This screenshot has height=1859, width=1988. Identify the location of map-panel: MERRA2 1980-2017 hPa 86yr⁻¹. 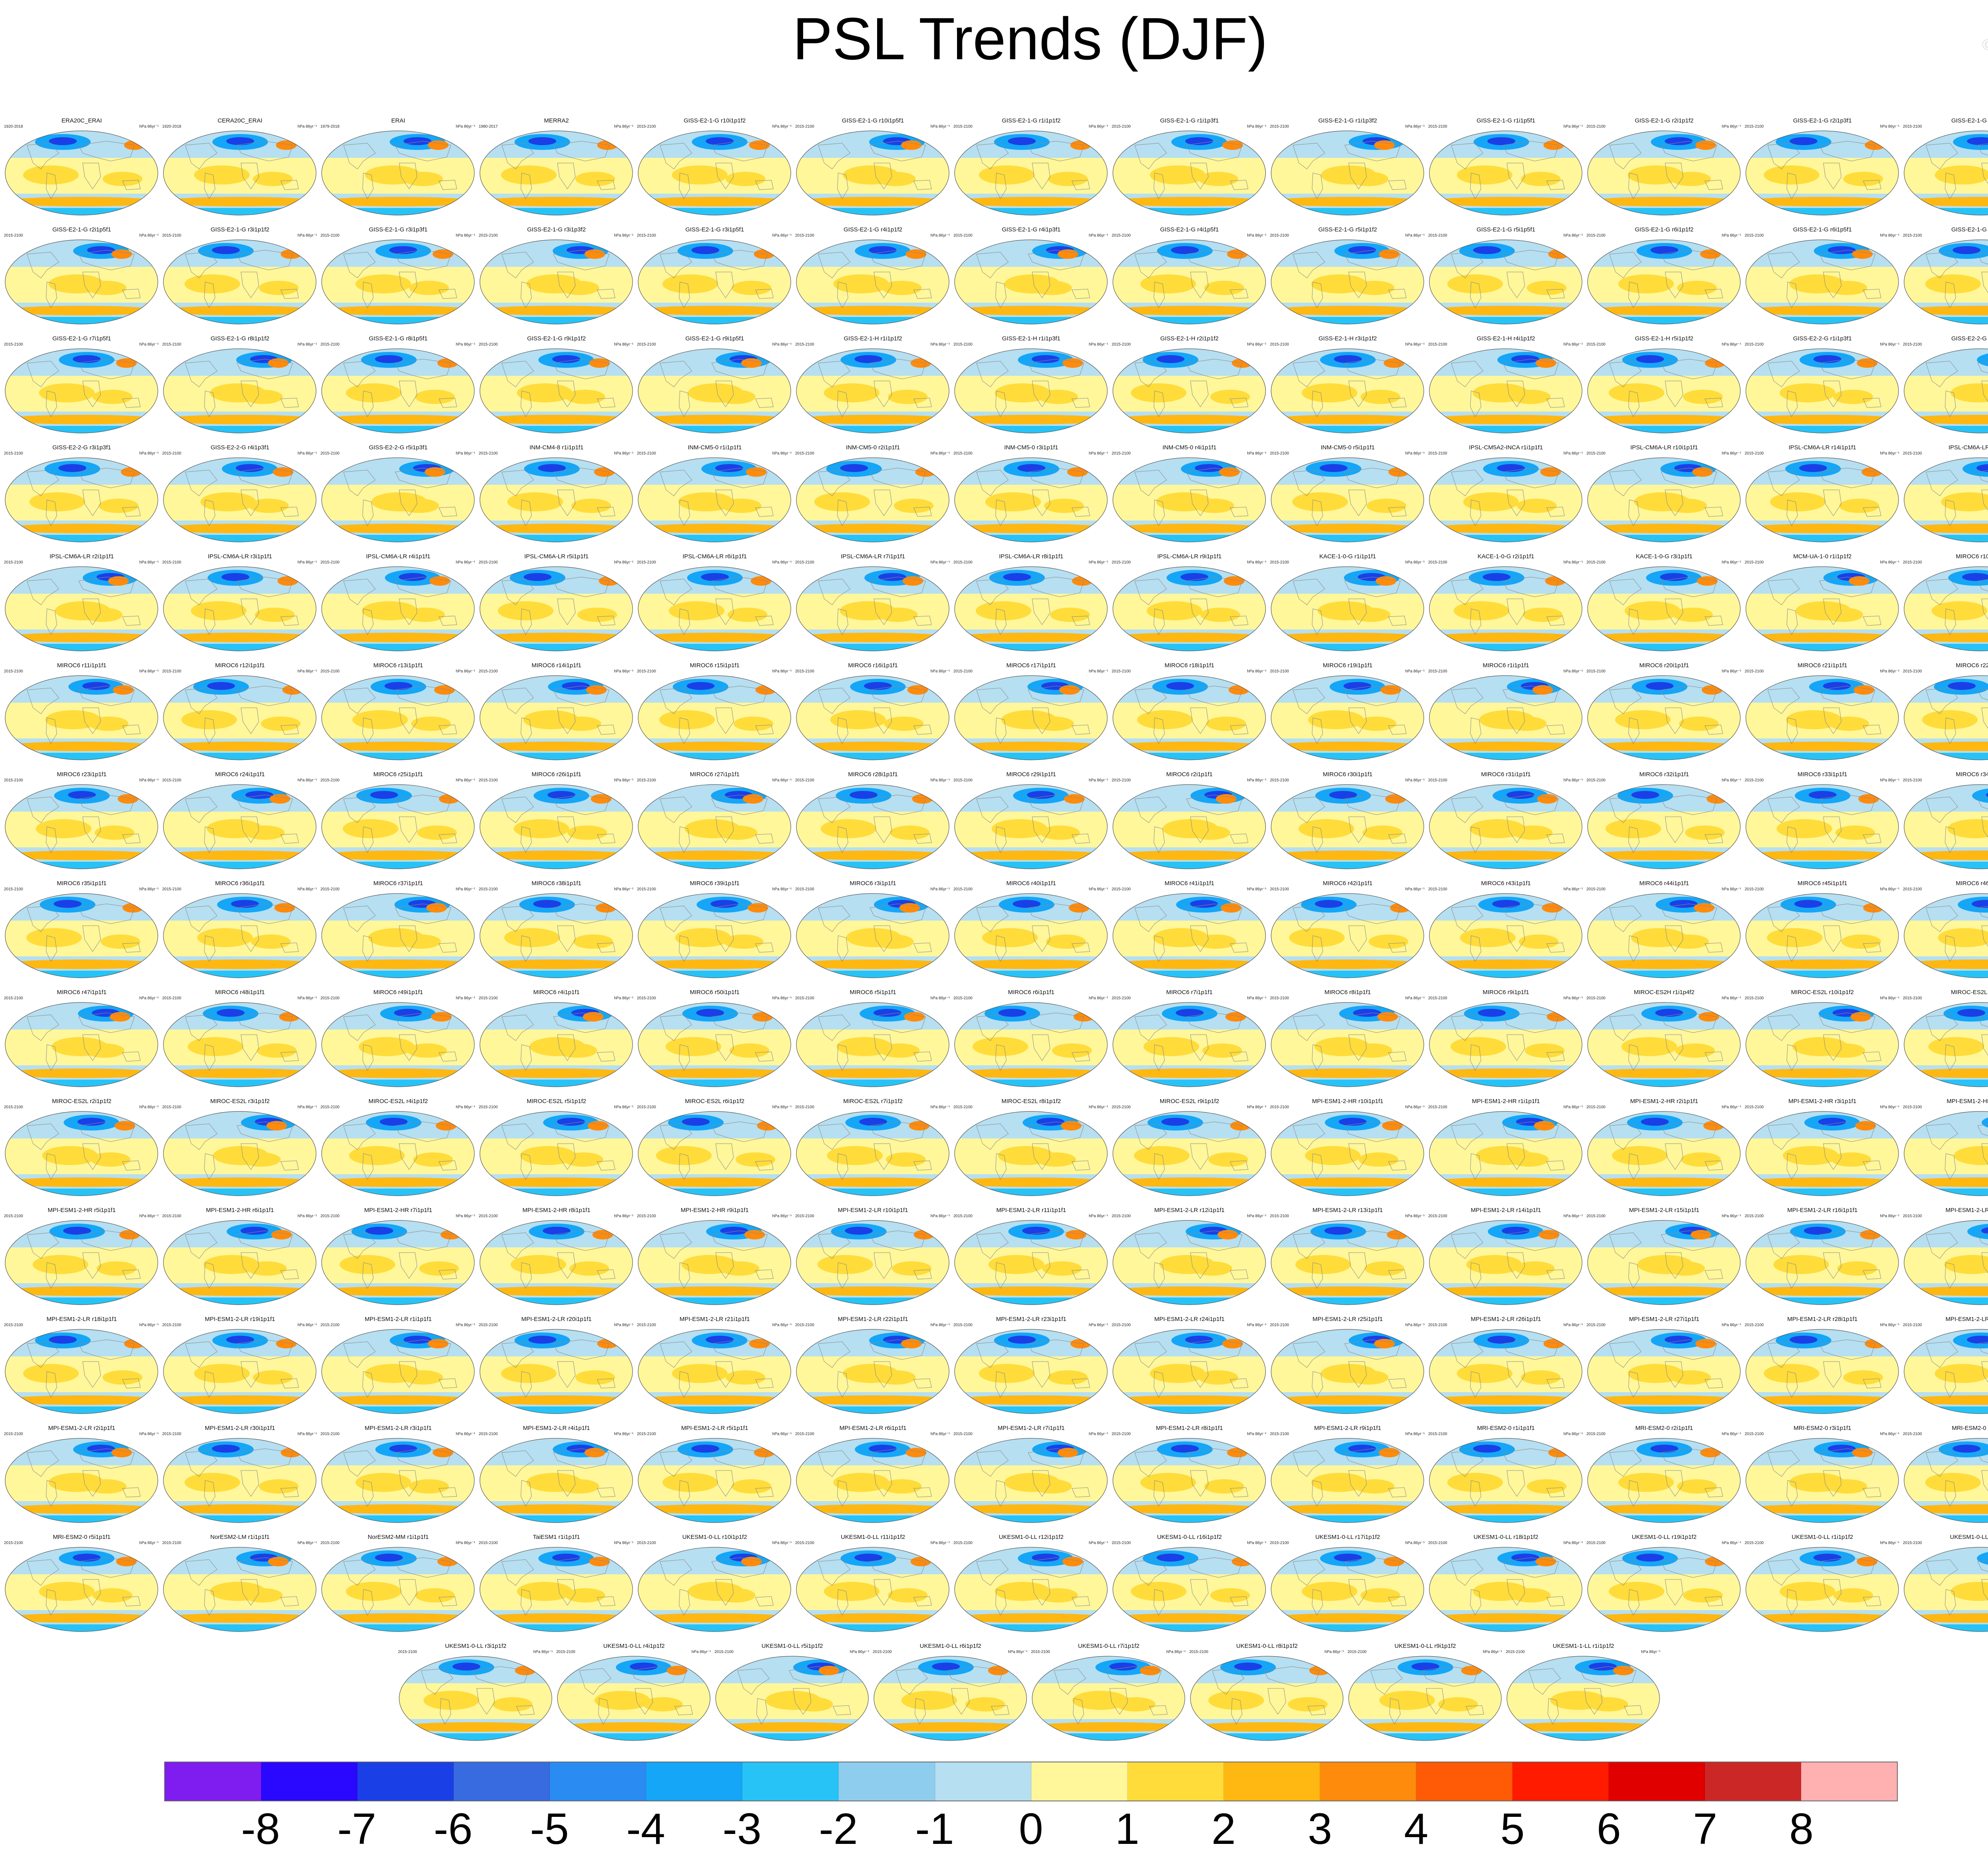
(556, 167).